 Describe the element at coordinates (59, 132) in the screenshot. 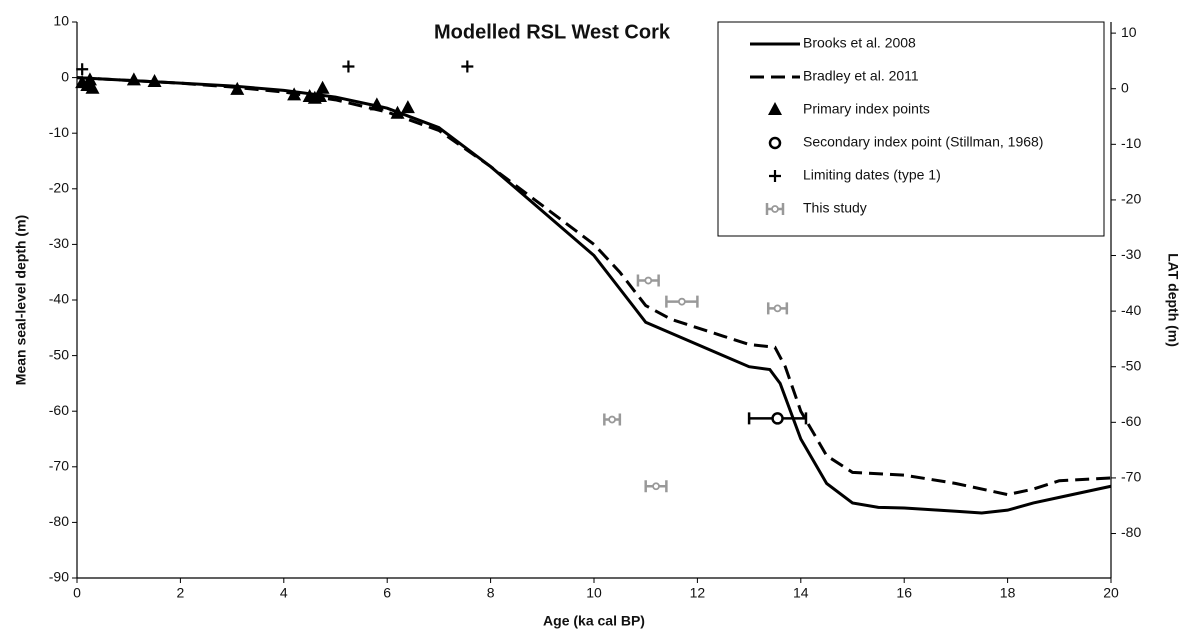

I see `y-tick-label: -10` at that location.